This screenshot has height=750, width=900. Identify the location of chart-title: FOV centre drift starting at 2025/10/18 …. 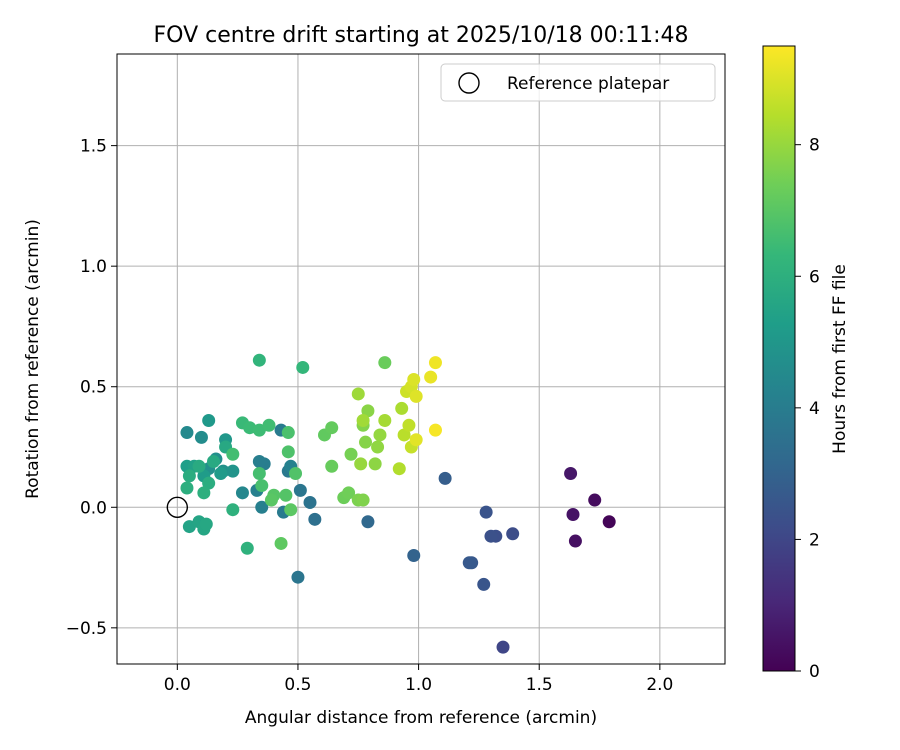
(421, 35).